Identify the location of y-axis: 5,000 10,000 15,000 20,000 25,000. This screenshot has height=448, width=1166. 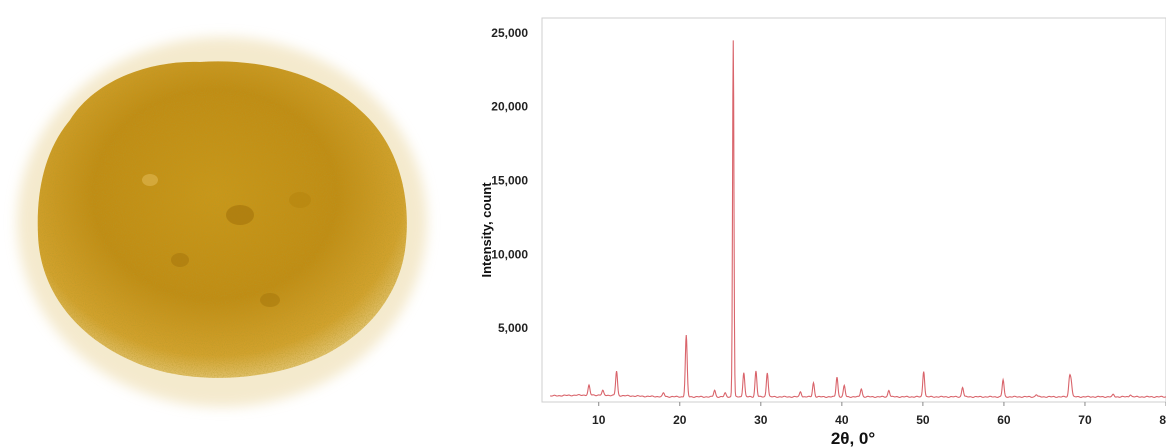
(509, 180).